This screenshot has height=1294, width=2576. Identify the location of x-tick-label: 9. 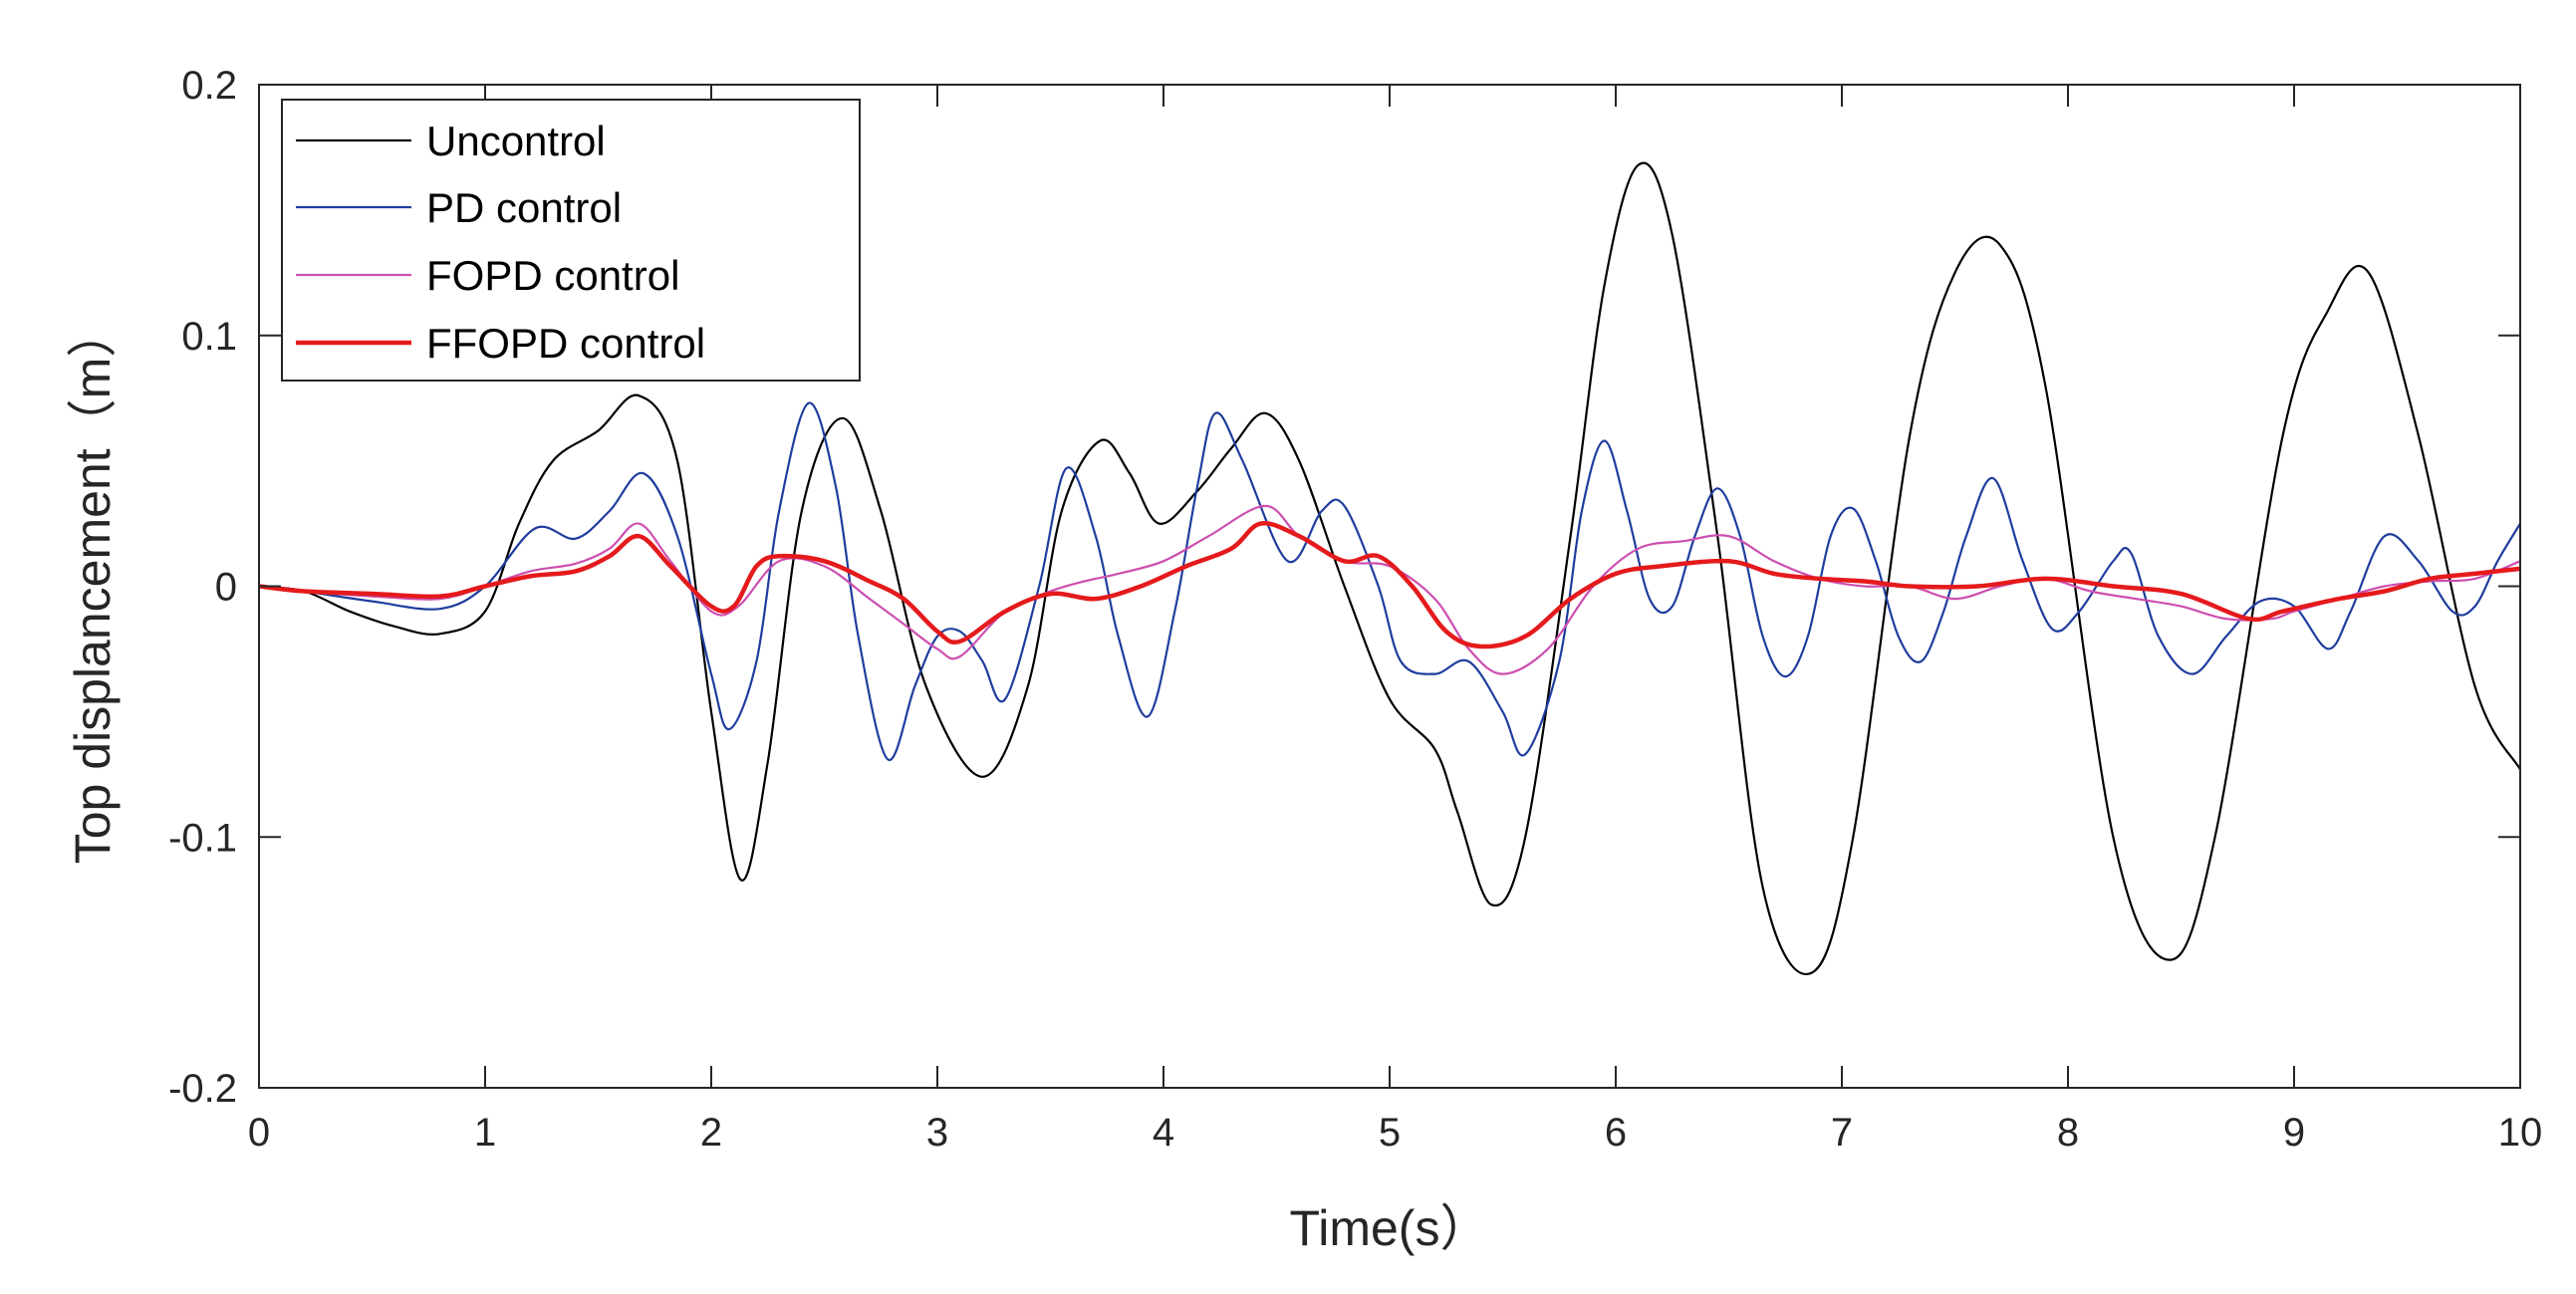
(2294, 1133).